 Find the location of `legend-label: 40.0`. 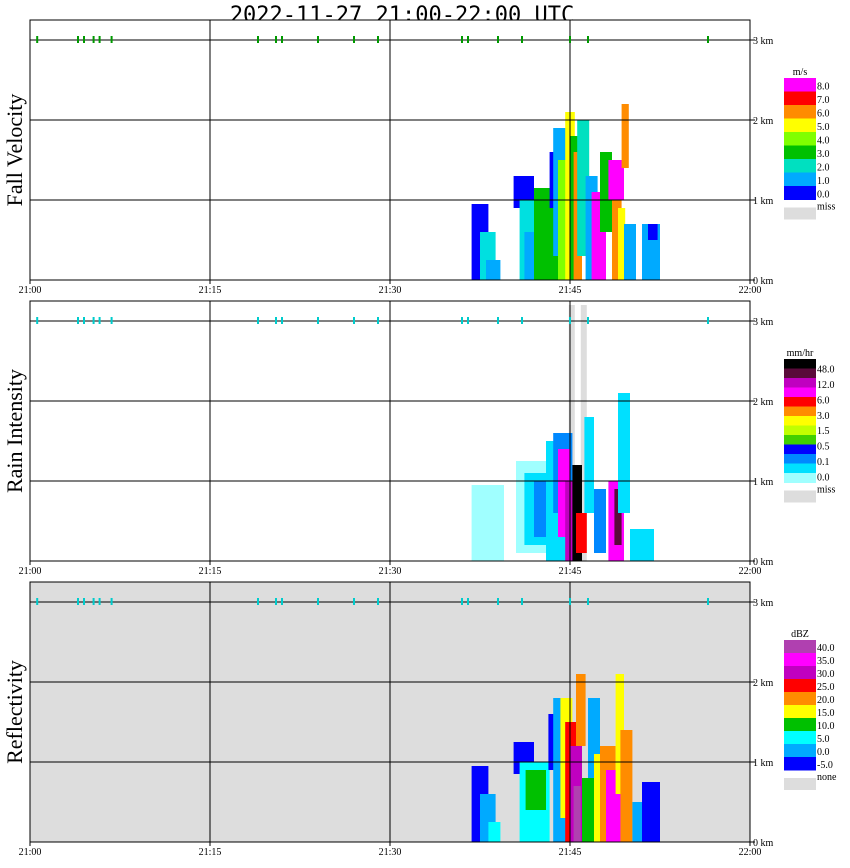

legend-label: 40.0 is located at coordinates (826, 648).